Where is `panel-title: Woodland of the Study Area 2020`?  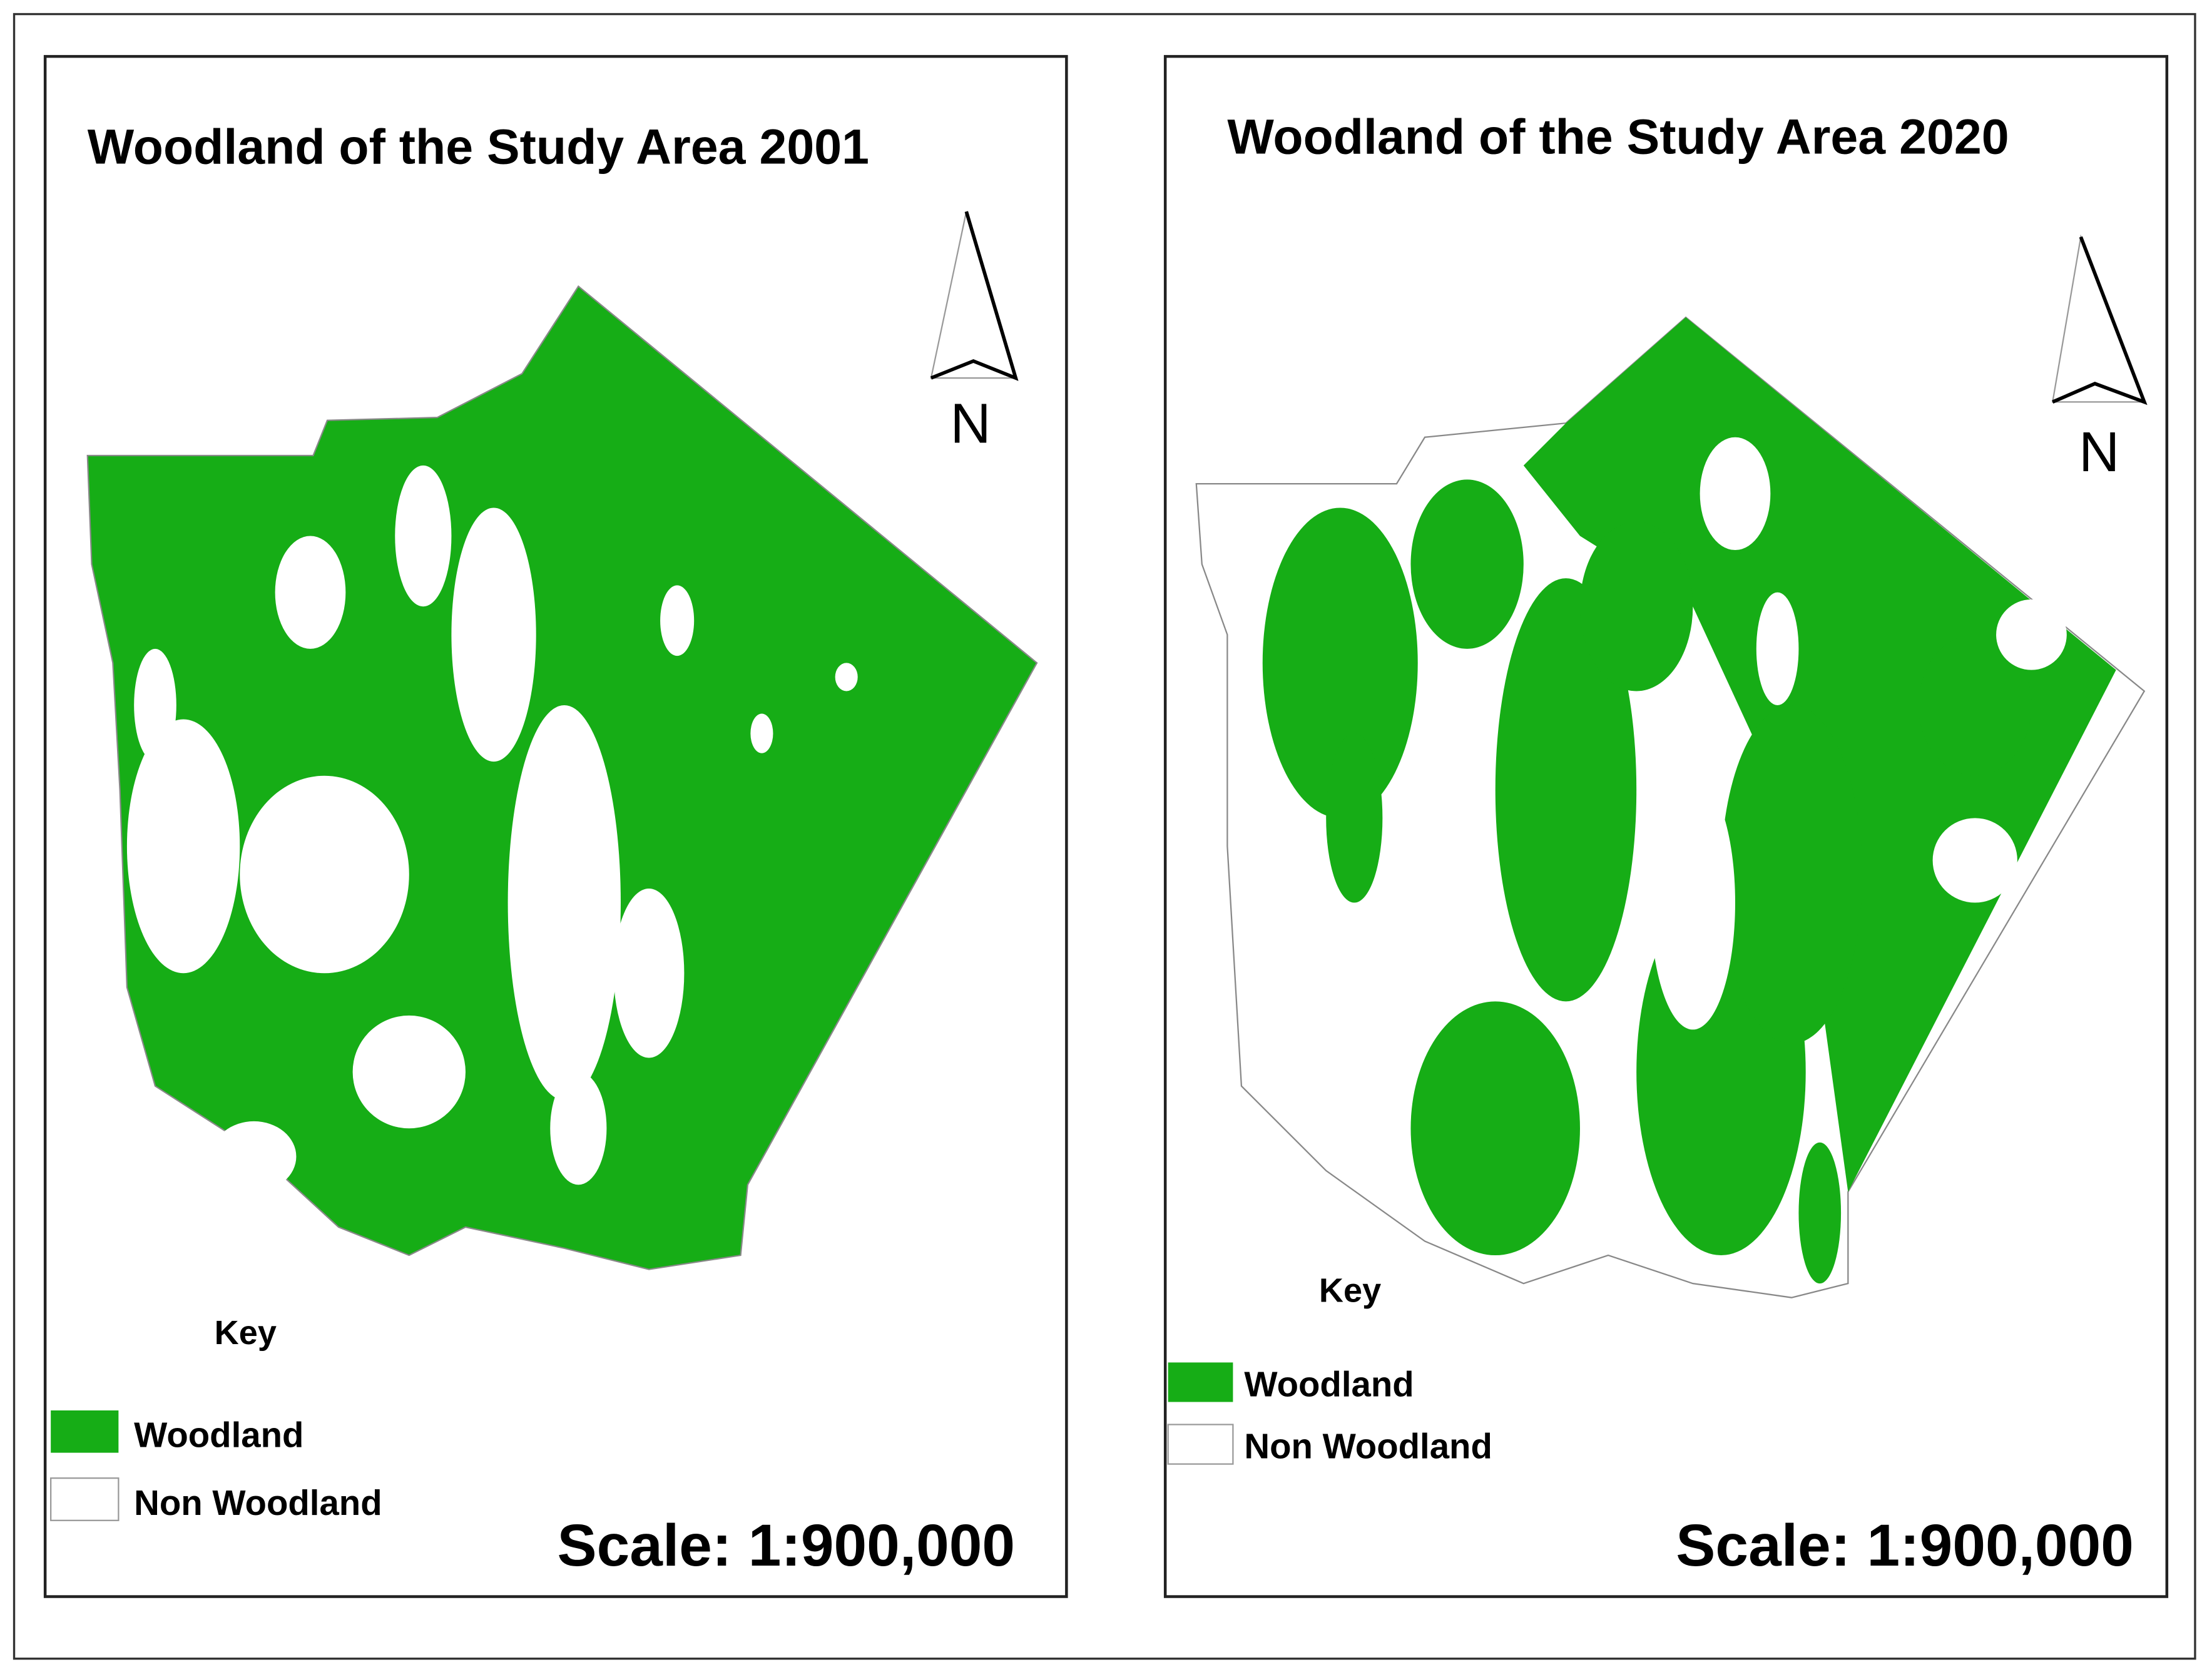
panel-title: Woodland of the Study Area 2020 is located at coordinates (1618, 138).